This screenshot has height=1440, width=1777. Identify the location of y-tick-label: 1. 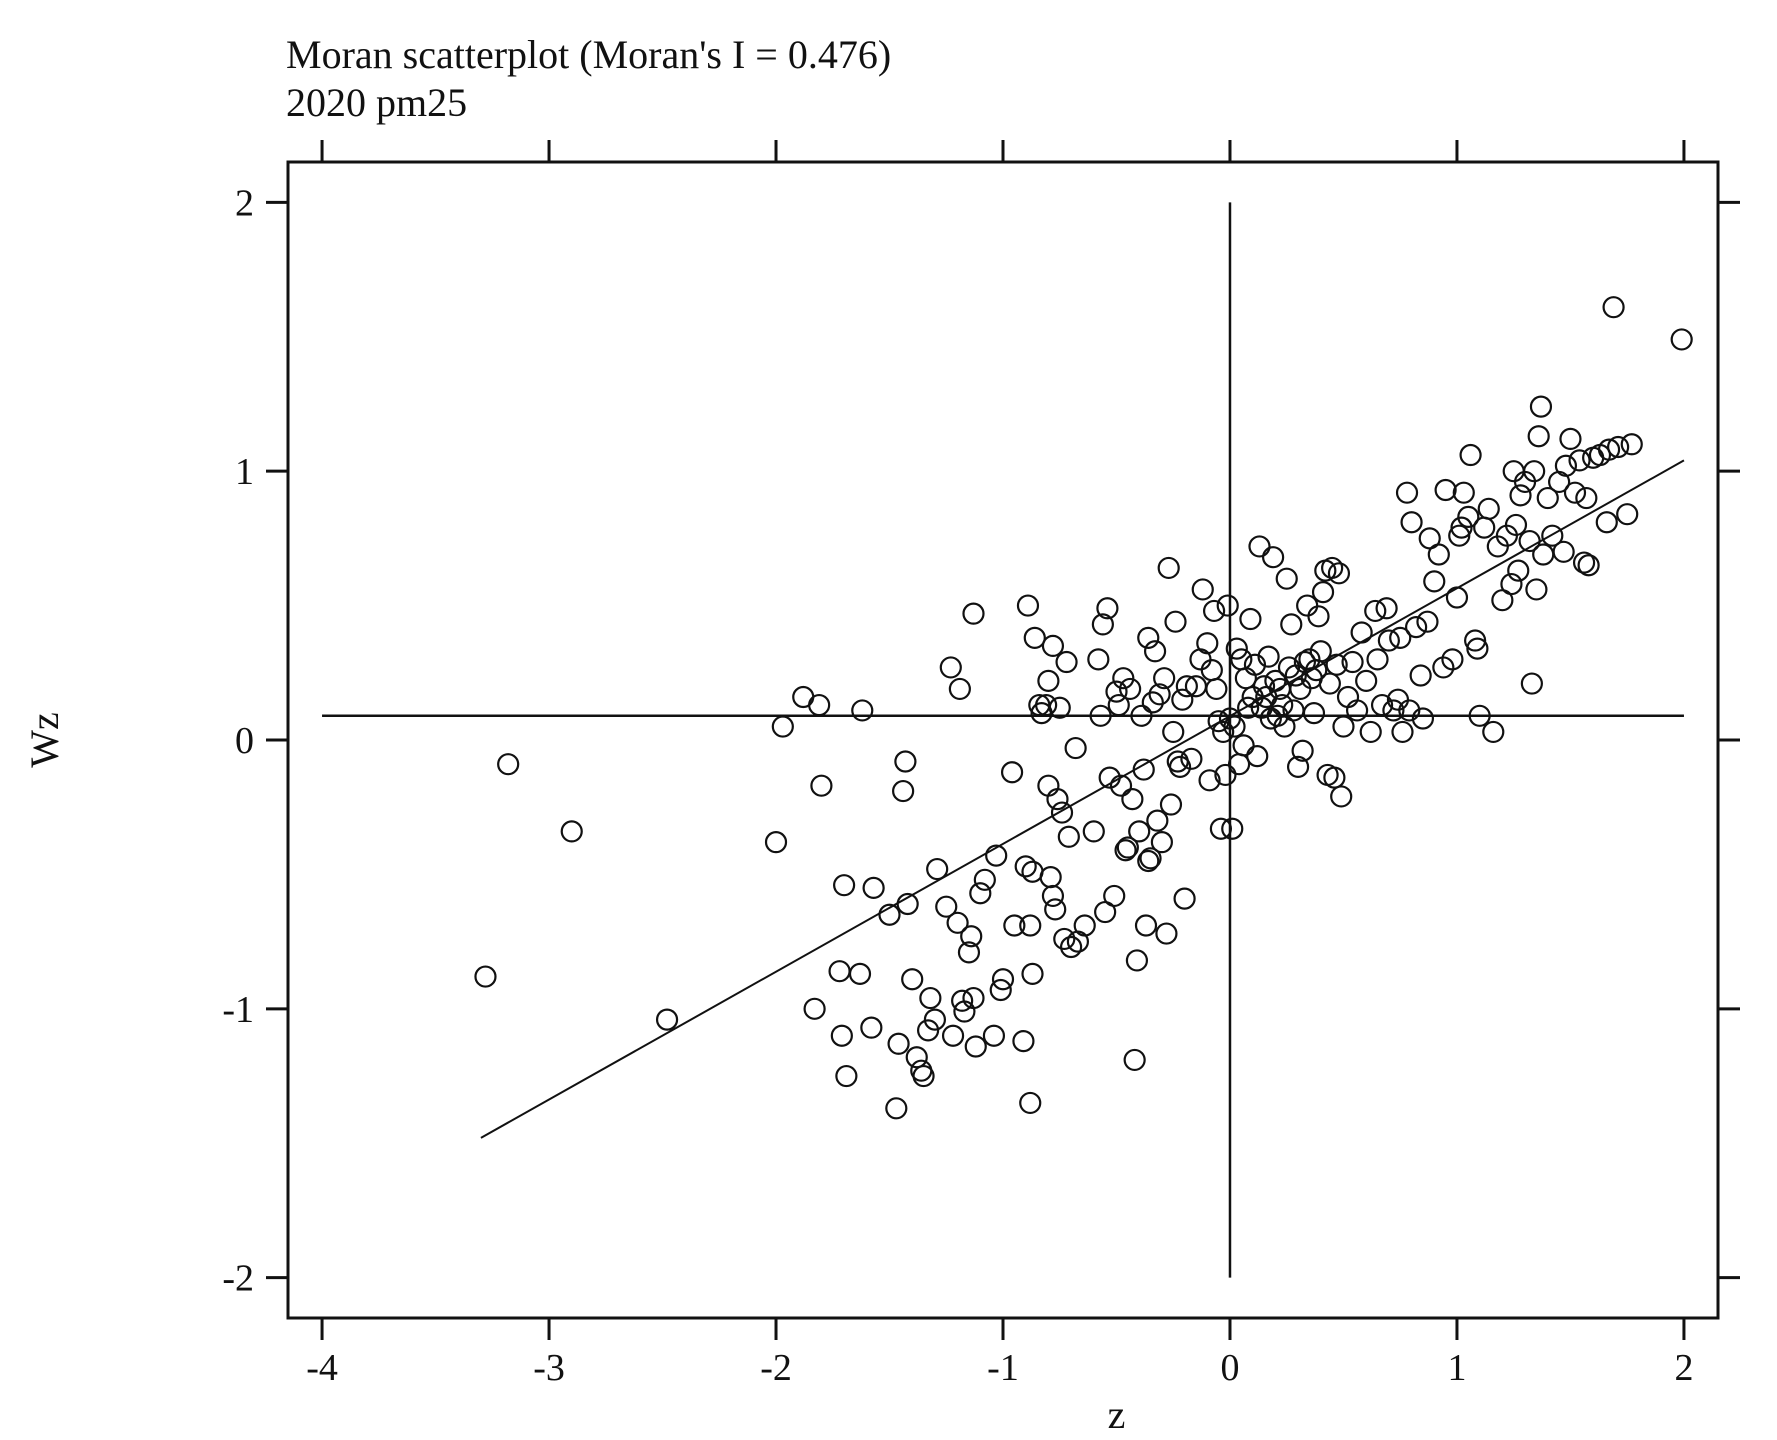
(244, 472).